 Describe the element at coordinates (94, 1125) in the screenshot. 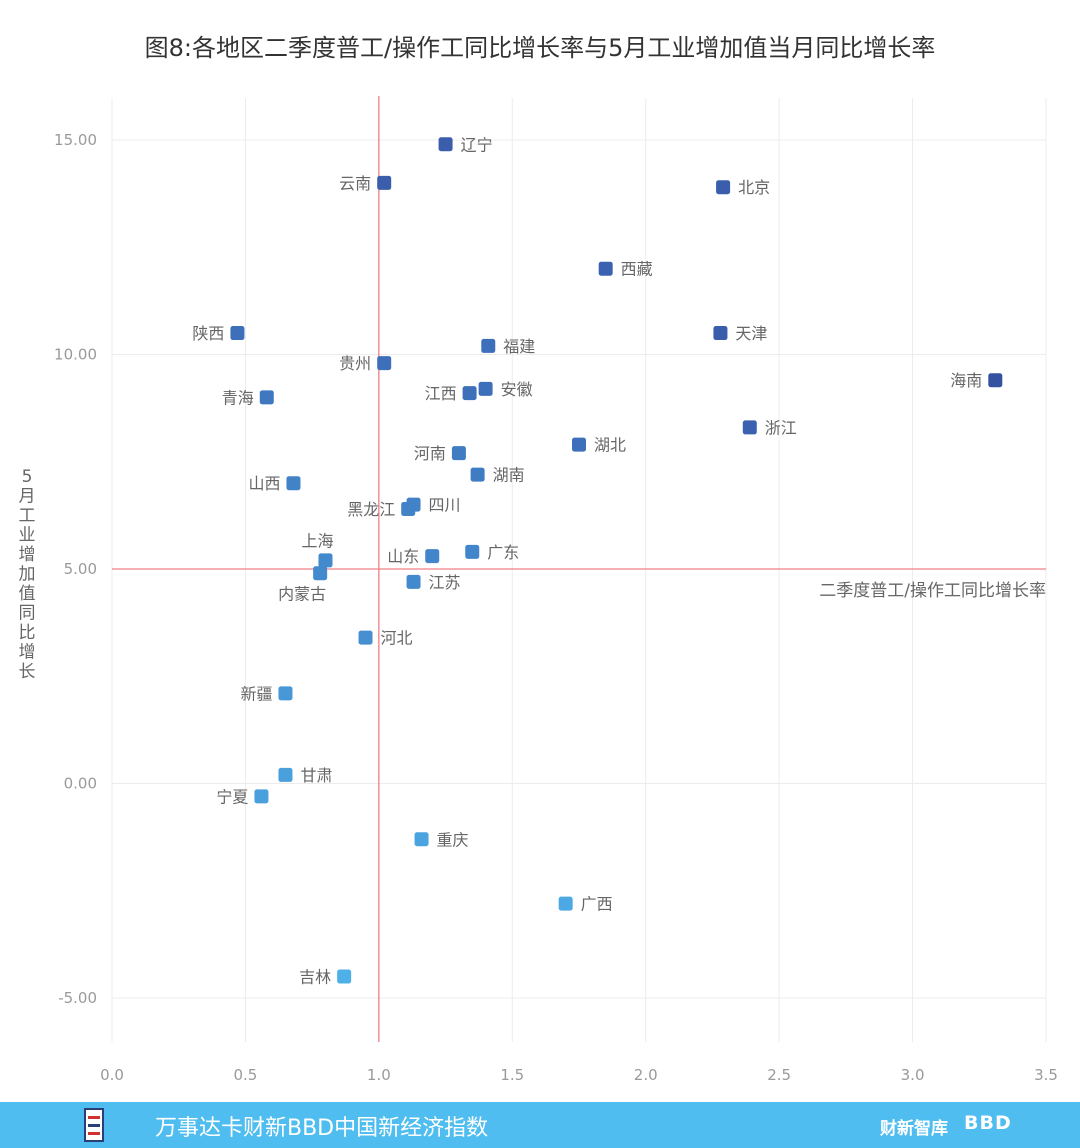

I see `nei-logo-icon` at that location.